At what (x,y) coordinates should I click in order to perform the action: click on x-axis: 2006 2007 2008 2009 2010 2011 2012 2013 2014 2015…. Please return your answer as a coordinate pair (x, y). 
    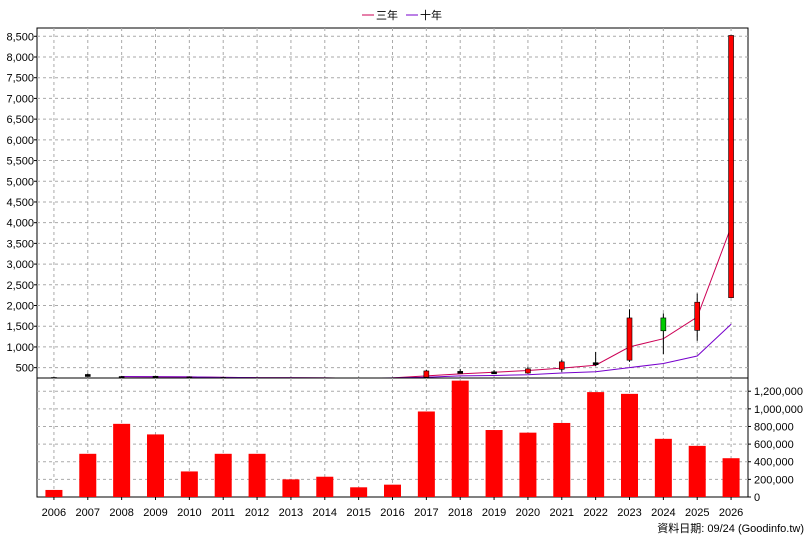
    Looking at the image, I should click on (392, 508).